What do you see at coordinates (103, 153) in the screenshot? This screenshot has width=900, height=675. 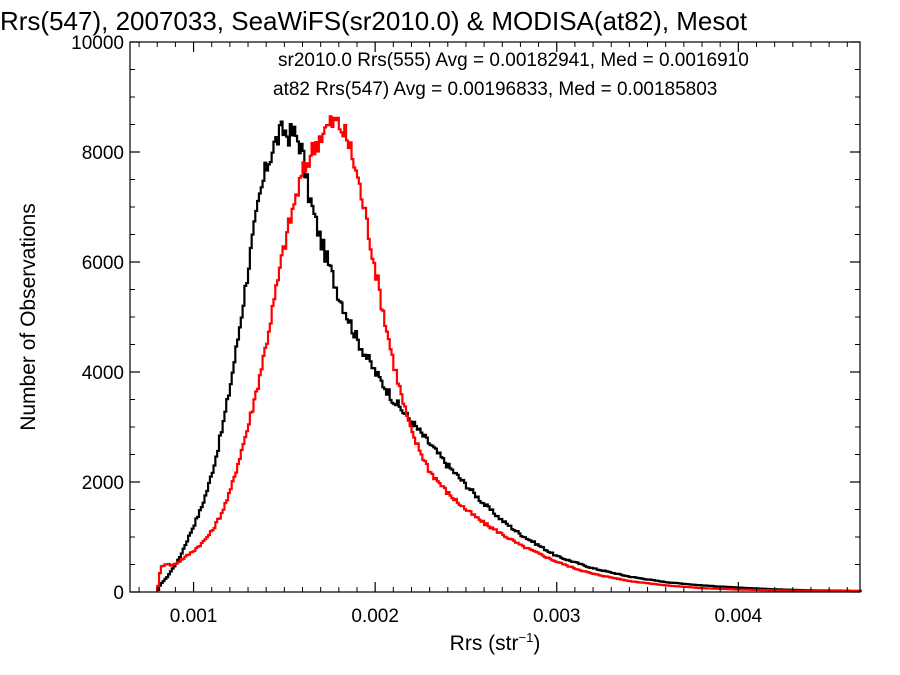 I see `y-tick-label: 8000` at bounding box center [103, 153].